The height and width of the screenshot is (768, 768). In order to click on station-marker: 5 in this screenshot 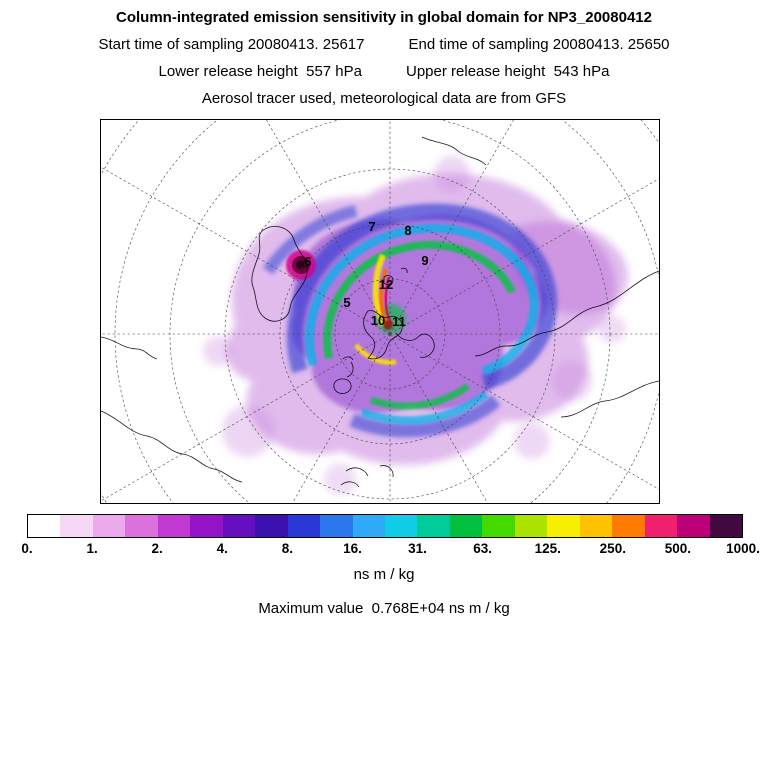, I will do `click(346, 302)`.